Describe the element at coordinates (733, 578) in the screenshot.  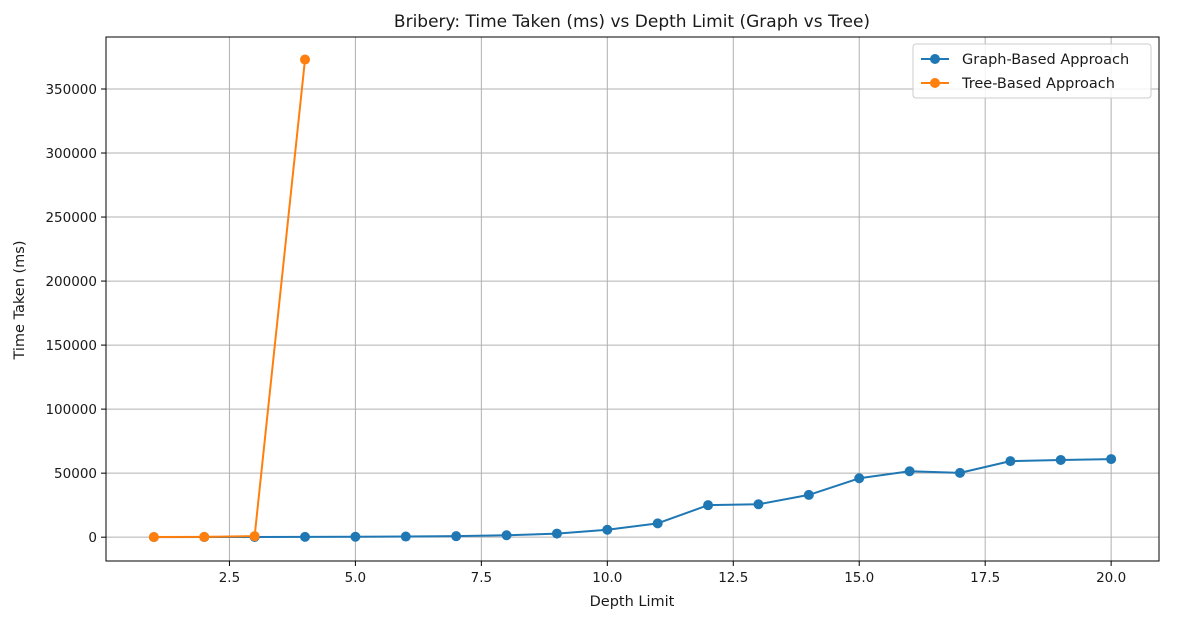
I see `x-tick-label: 12.5` at that location.